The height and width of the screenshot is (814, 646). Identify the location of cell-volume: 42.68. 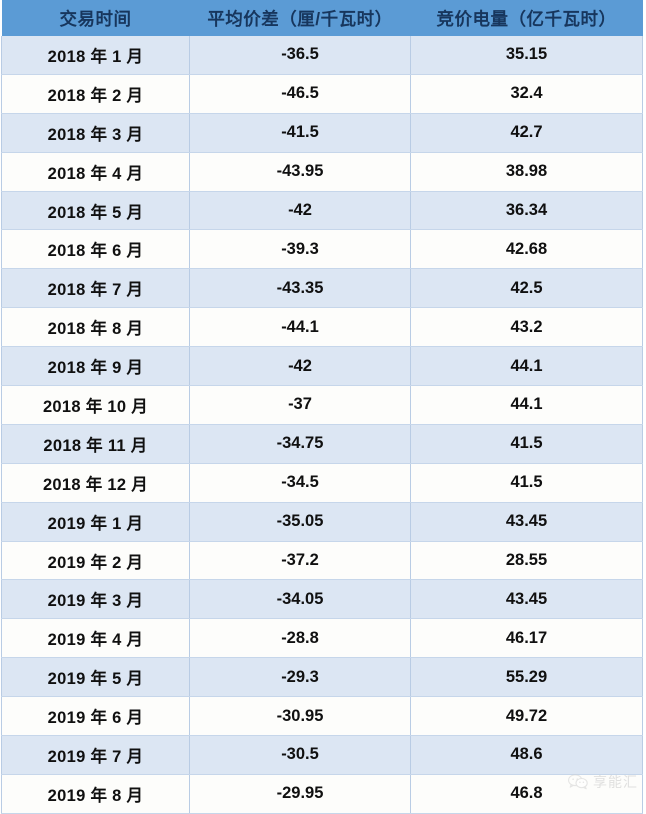
(526, 249).